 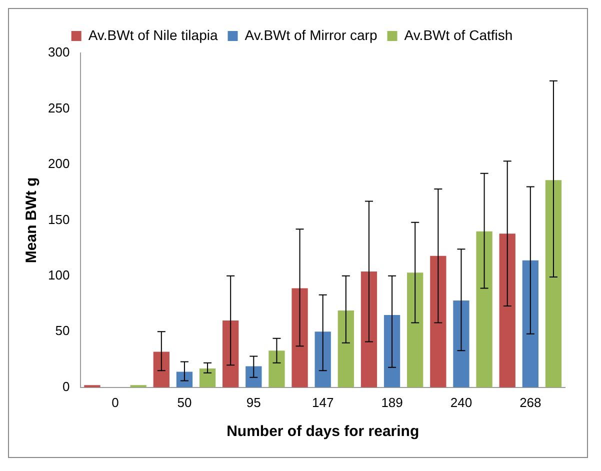 I want to click on y-tick-label: 150, so click(x=59, y=219).